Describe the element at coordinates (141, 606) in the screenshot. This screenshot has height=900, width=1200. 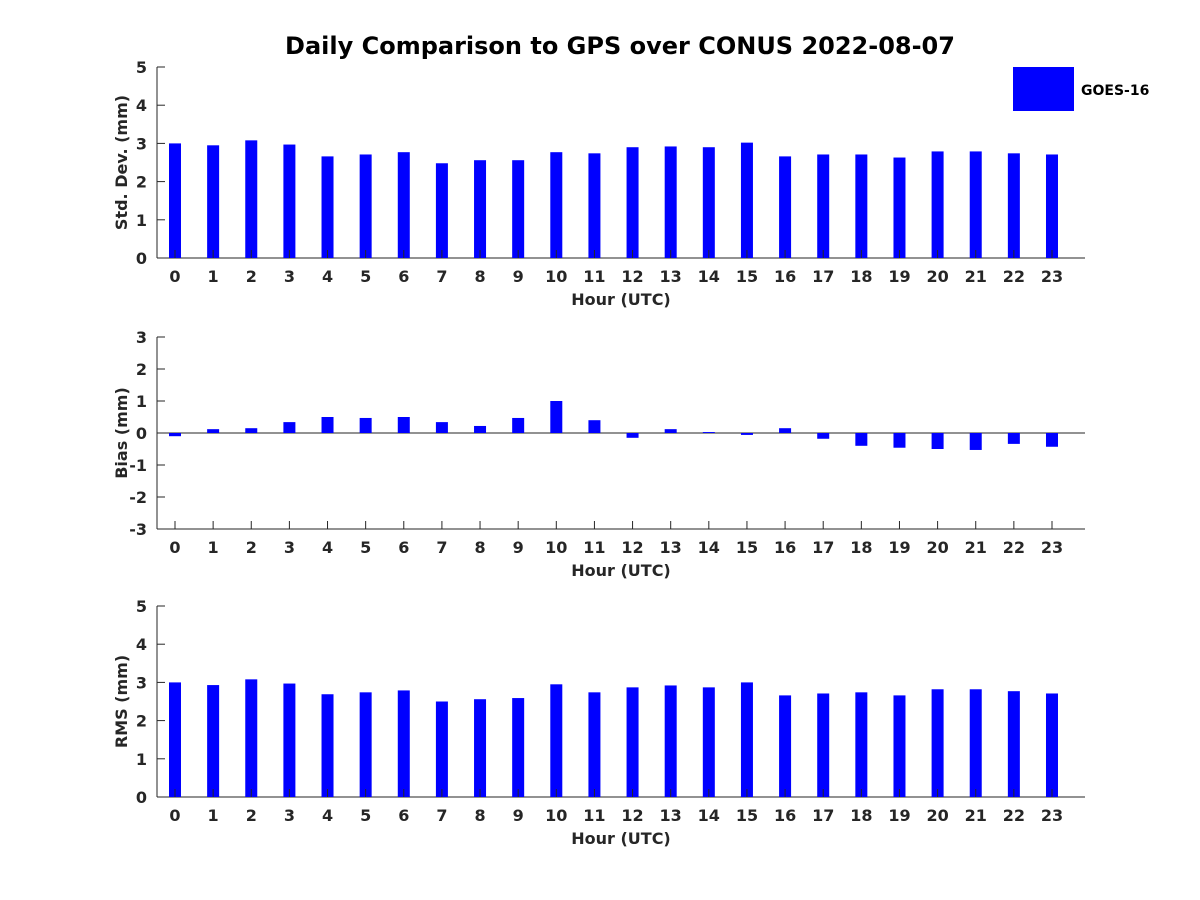
I see `y-tick-label: 5` at that location.